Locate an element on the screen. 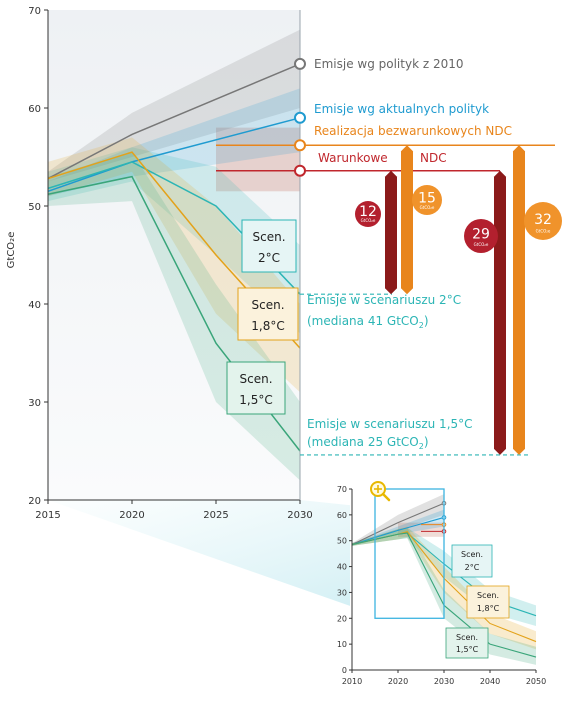 Image resolution: width=570 pixels, height=710 pixels. inset-x-tick-label: 2040 is located at coordinates (490, 681).